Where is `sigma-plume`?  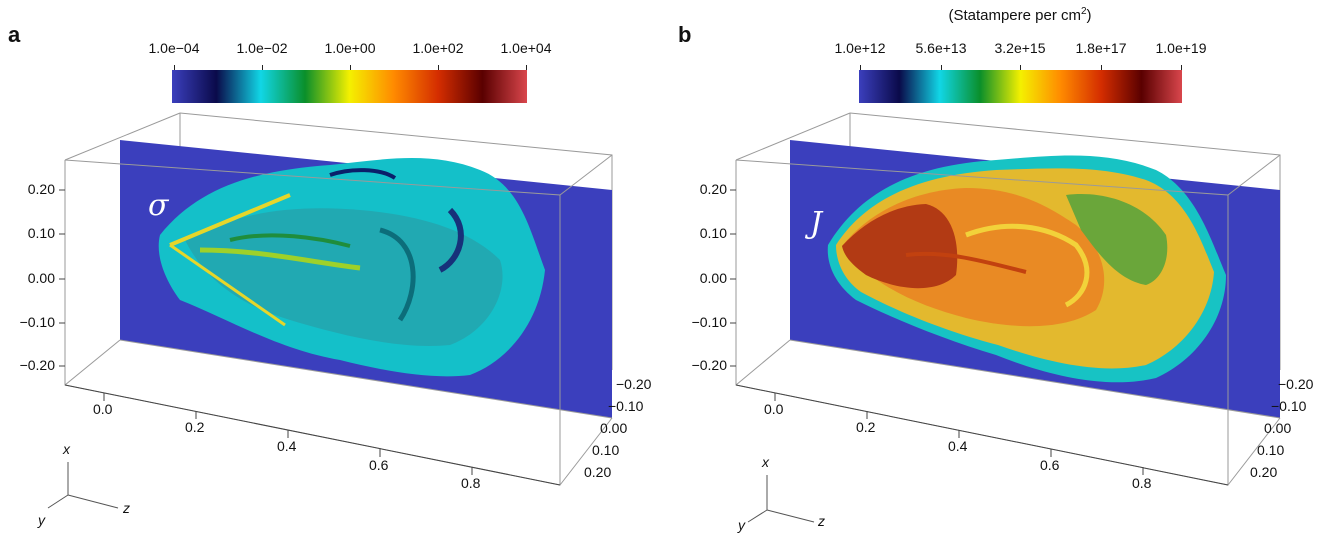 sigma-plume is located at coordinates (352, 267).